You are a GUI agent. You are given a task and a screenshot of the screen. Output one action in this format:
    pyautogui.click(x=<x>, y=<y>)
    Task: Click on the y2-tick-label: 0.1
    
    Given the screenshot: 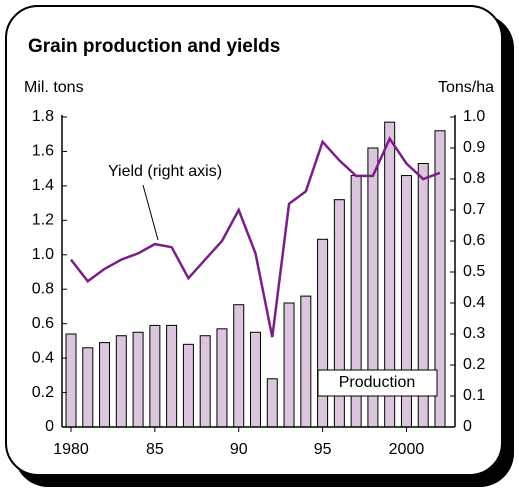 What is the action you would take?
    pyautogui.click(x=474, y=395)
    